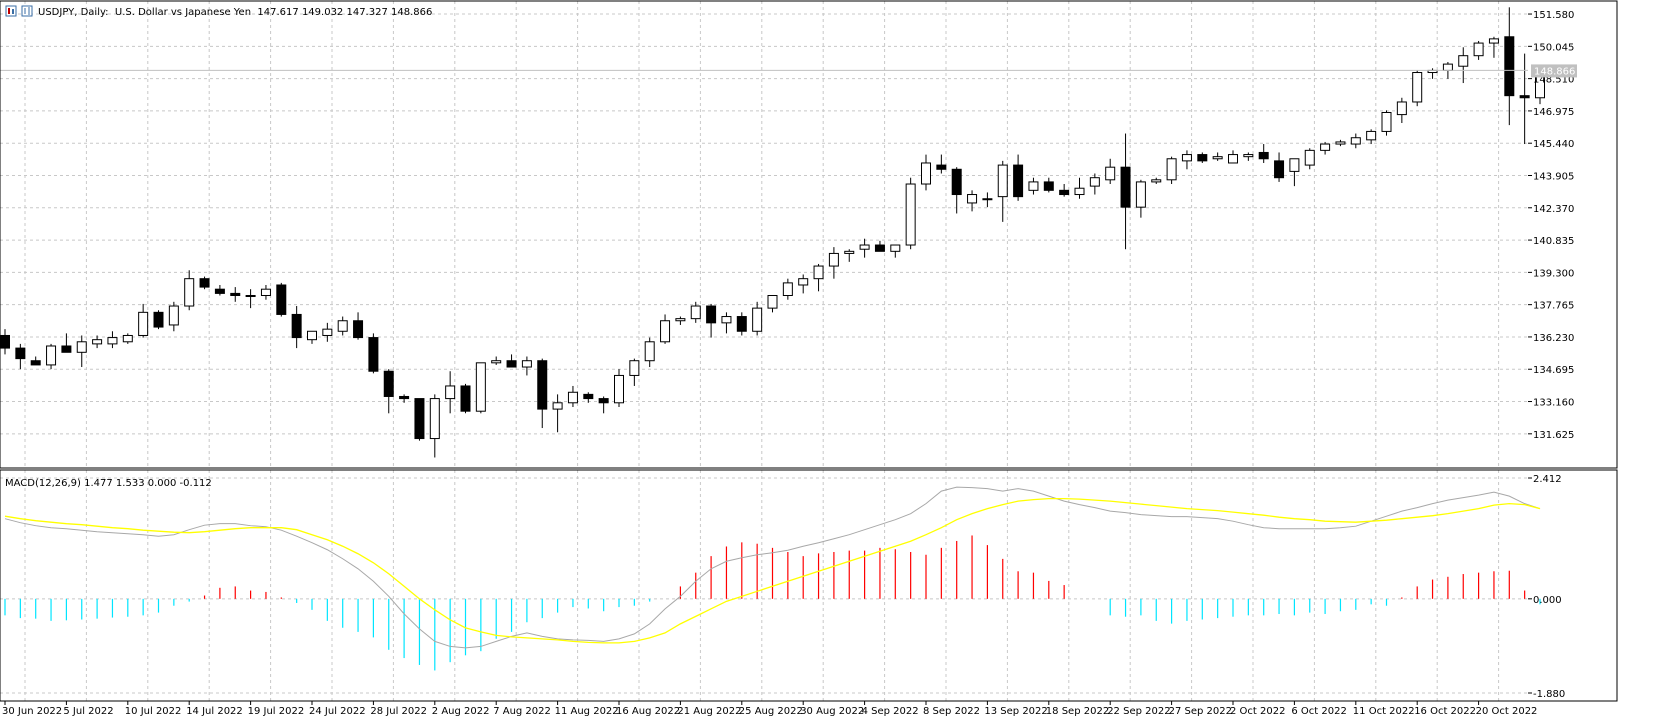 This screenshot has width=1658, height=721. I want to click on price-tick-label: 148.510, so click(1553, 80).